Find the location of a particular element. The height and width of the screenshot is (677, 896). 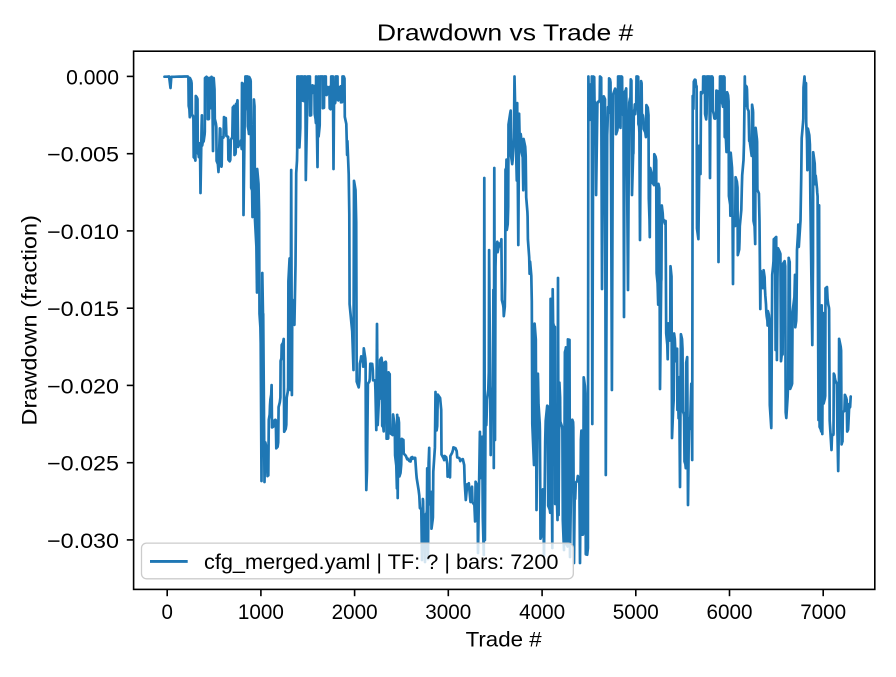

svg-text: 0 is located at coordinates (167, 612).